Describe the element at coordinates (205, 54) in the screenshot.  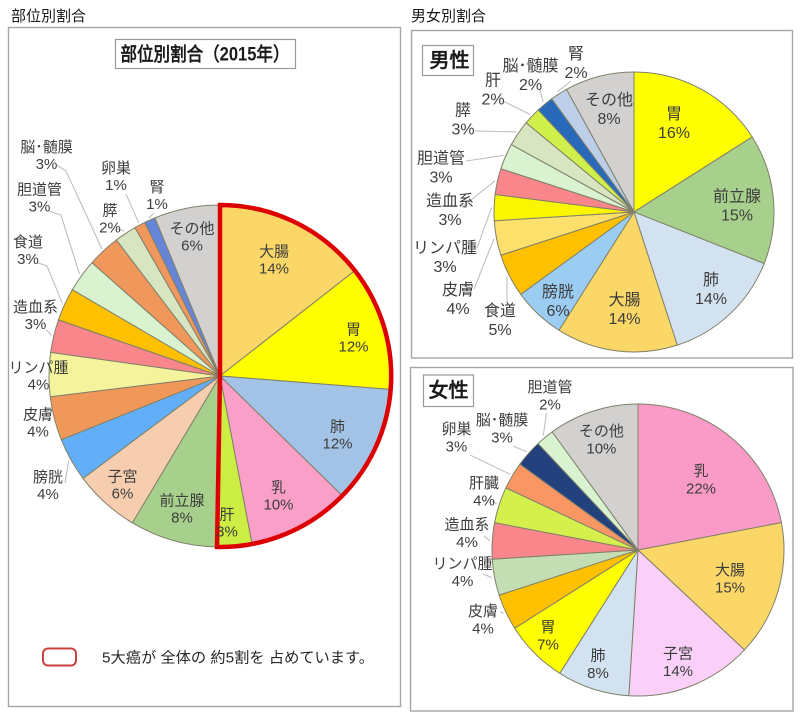
I see `svg-text: 部位別割合（2015年）` at that location.